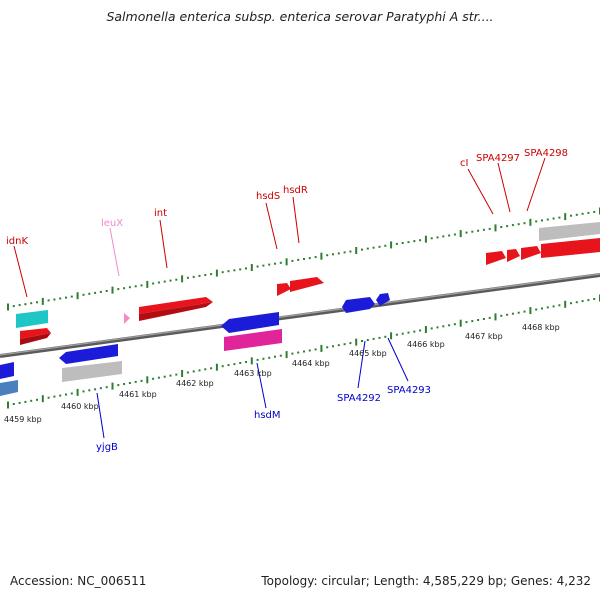  I want to click on scale-label-4467: 4467 kbp, so click(484, 336).